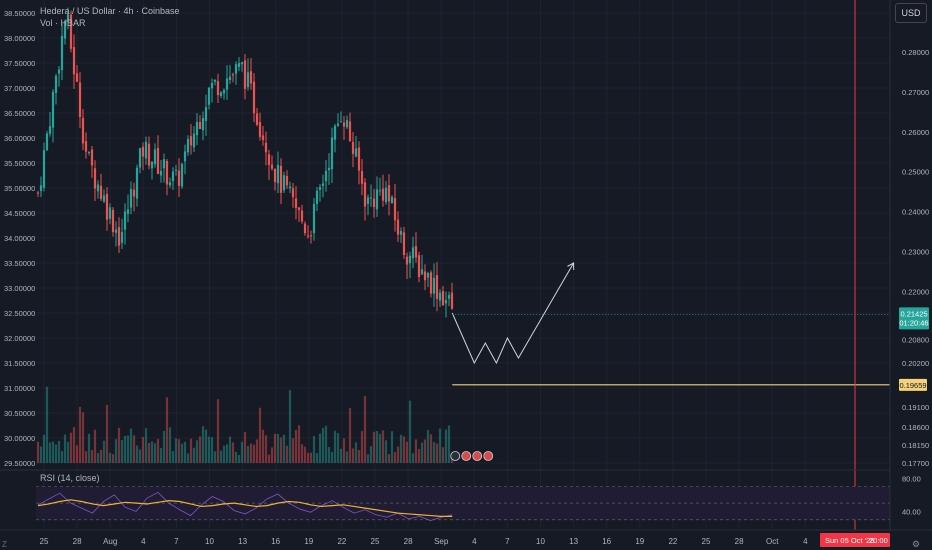 This screenshot has height=550, width=932. Describe the element at coordinates (19, 463) in the screenshot. I see `left-axis-label: 29.50000` at that location.